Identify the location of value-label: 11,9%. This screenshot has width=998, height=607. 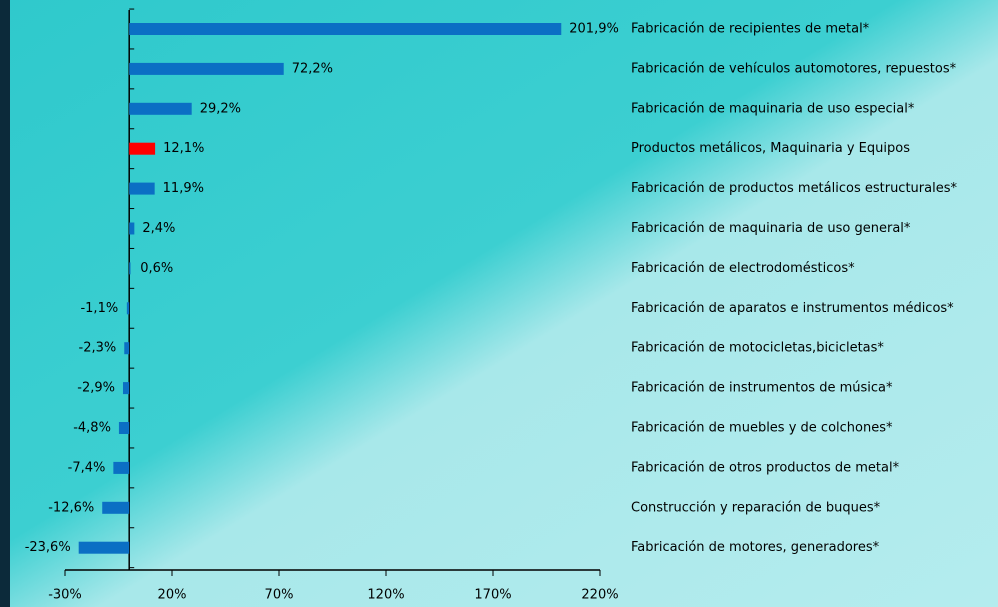
(183, 188).